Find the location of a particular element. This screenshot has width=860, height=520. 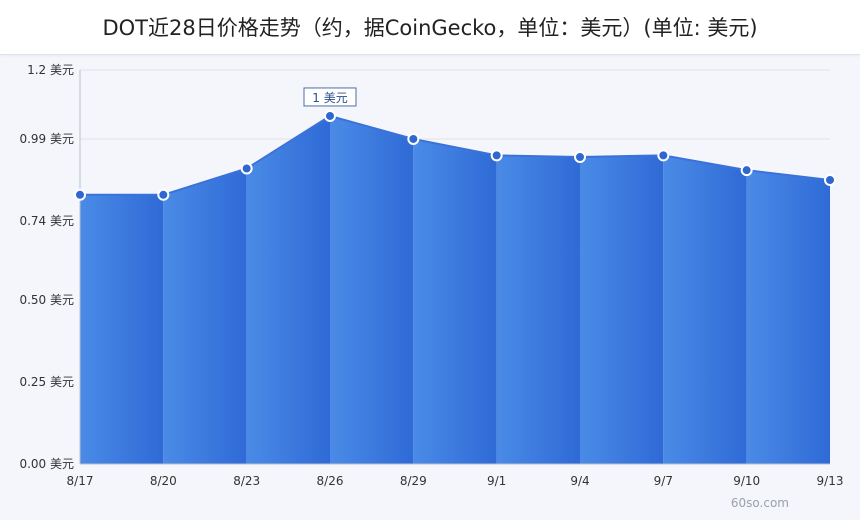

annotation-label: 1 美元 is located at coordinates (329, 98).